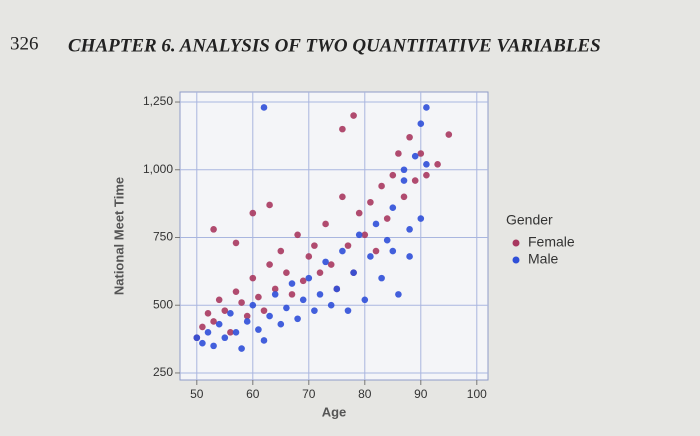  Describe the element at coordinates (118, 236) in the screenshot. I see `y-axis-title: National Meet Time` at that location.